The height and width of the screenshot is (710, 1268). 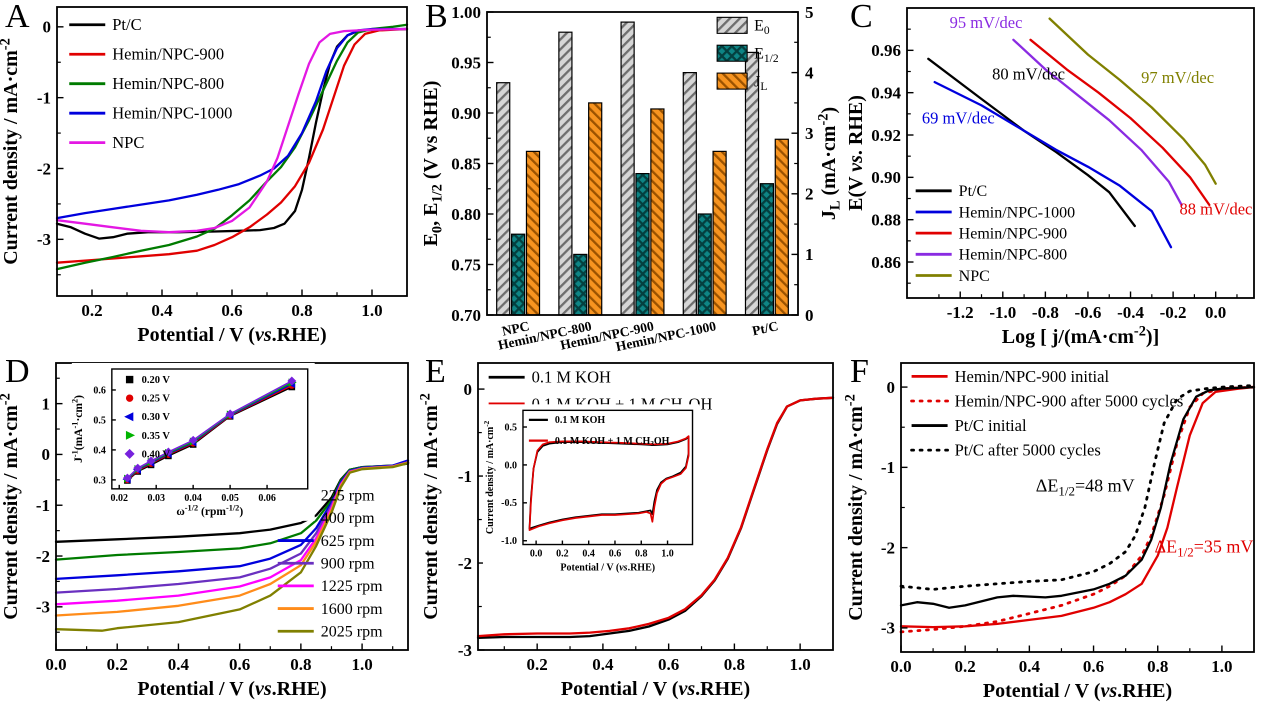 I want to click on svg-text: 900 rpm, so click(x=348, y=564).